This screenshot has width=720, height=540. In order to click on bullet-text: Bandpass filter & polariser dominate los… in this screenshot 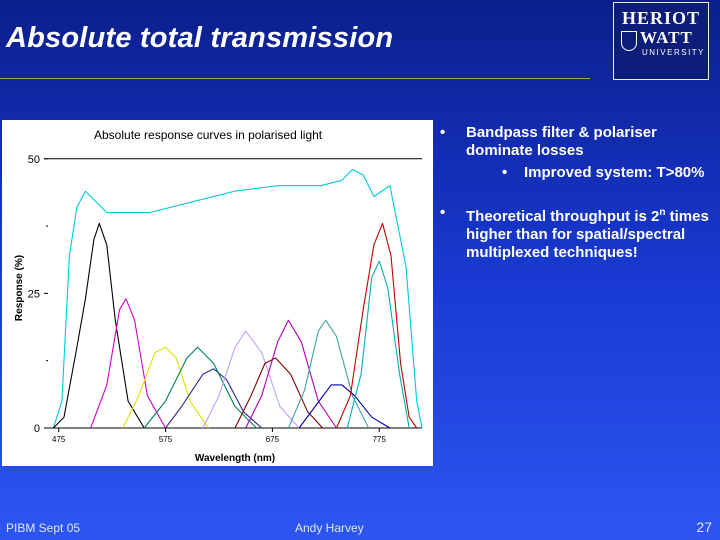, I will do `click(561, 141)`.